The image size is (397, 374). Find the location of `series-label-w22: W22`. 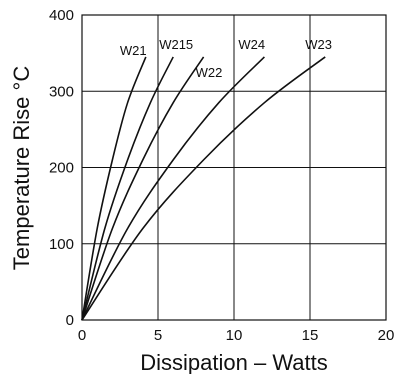

series-label-w22: W22 is located at coordinates (209, 72).